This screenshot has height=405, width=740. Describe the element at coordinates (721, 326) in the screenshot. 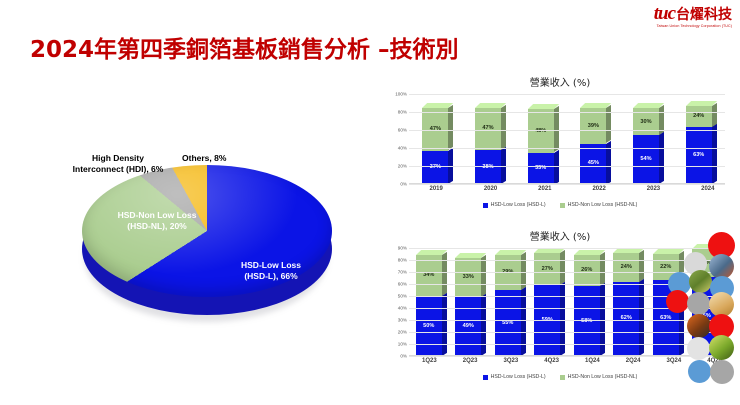

I see `deco-circle-red` at that location.